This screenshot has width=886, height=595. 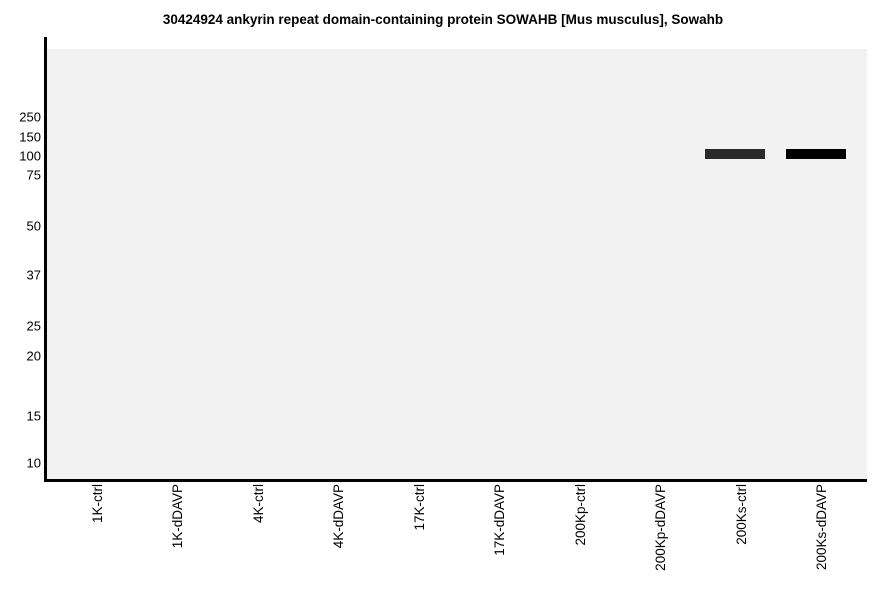 What do you see at coordinates (97, 504) in the screenshot?
I see `lane-label: 1K-ctrl` at bounding box center [97, 504].